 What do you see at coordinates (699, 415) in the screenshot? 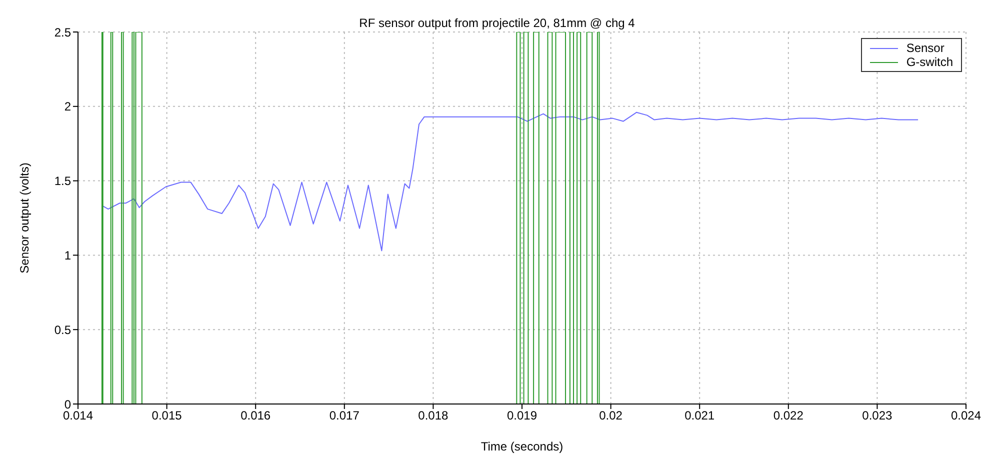
I see `x-tick-label: 0.021` at bounding box center [699, 415].